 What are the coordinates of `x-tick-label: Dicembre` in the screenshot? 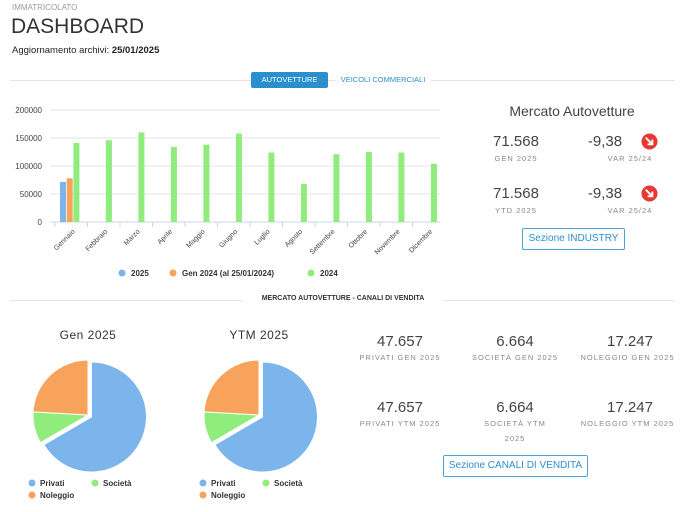 It's located at (421, 241).